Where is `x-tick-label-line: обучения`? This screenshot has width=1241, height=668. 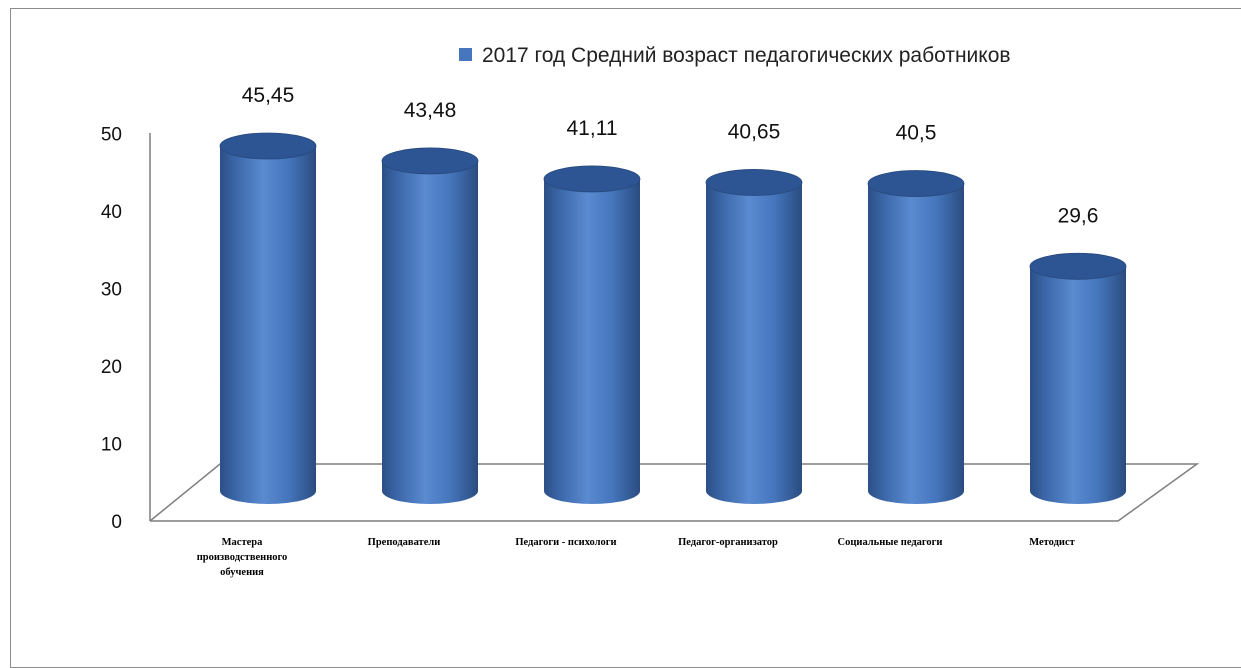 x-tick-label-line: обучения is located at coordinates (242, 572).